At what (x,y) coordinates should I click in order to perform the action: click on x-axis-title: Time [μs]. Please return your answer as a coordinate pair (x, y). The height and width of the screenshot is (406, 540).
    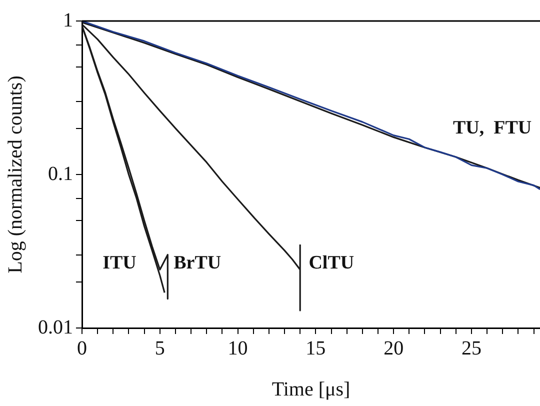
    Looking at the image, I should click on (311, 389).